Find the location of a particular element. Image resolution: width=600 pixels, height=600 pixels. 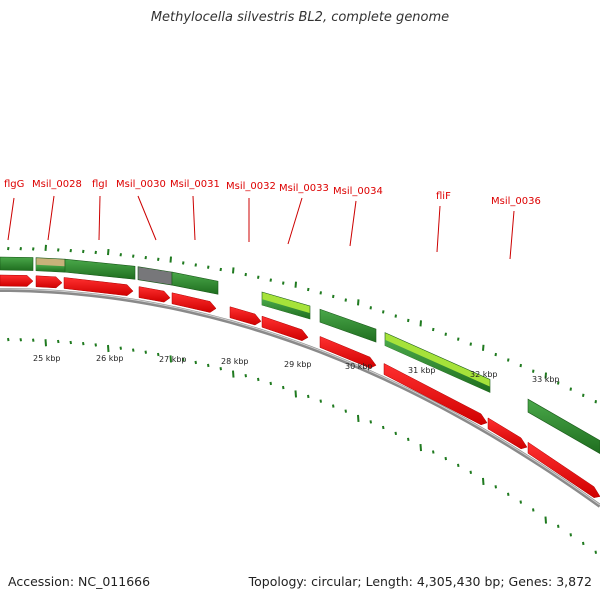

kbp-label: 30 kbp is located at coordinates (359, 366).